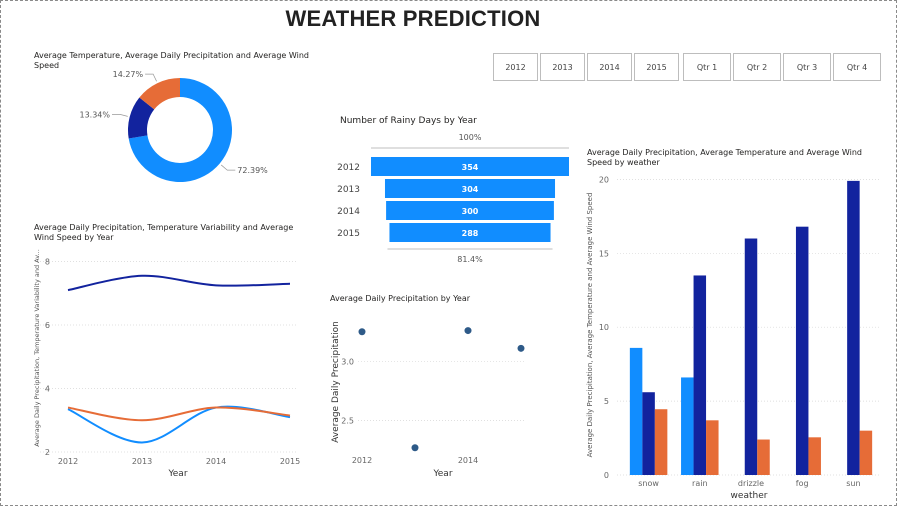 The image size is (899, 508). I want to click on bar-y-tick: 5, so click(606, 401).